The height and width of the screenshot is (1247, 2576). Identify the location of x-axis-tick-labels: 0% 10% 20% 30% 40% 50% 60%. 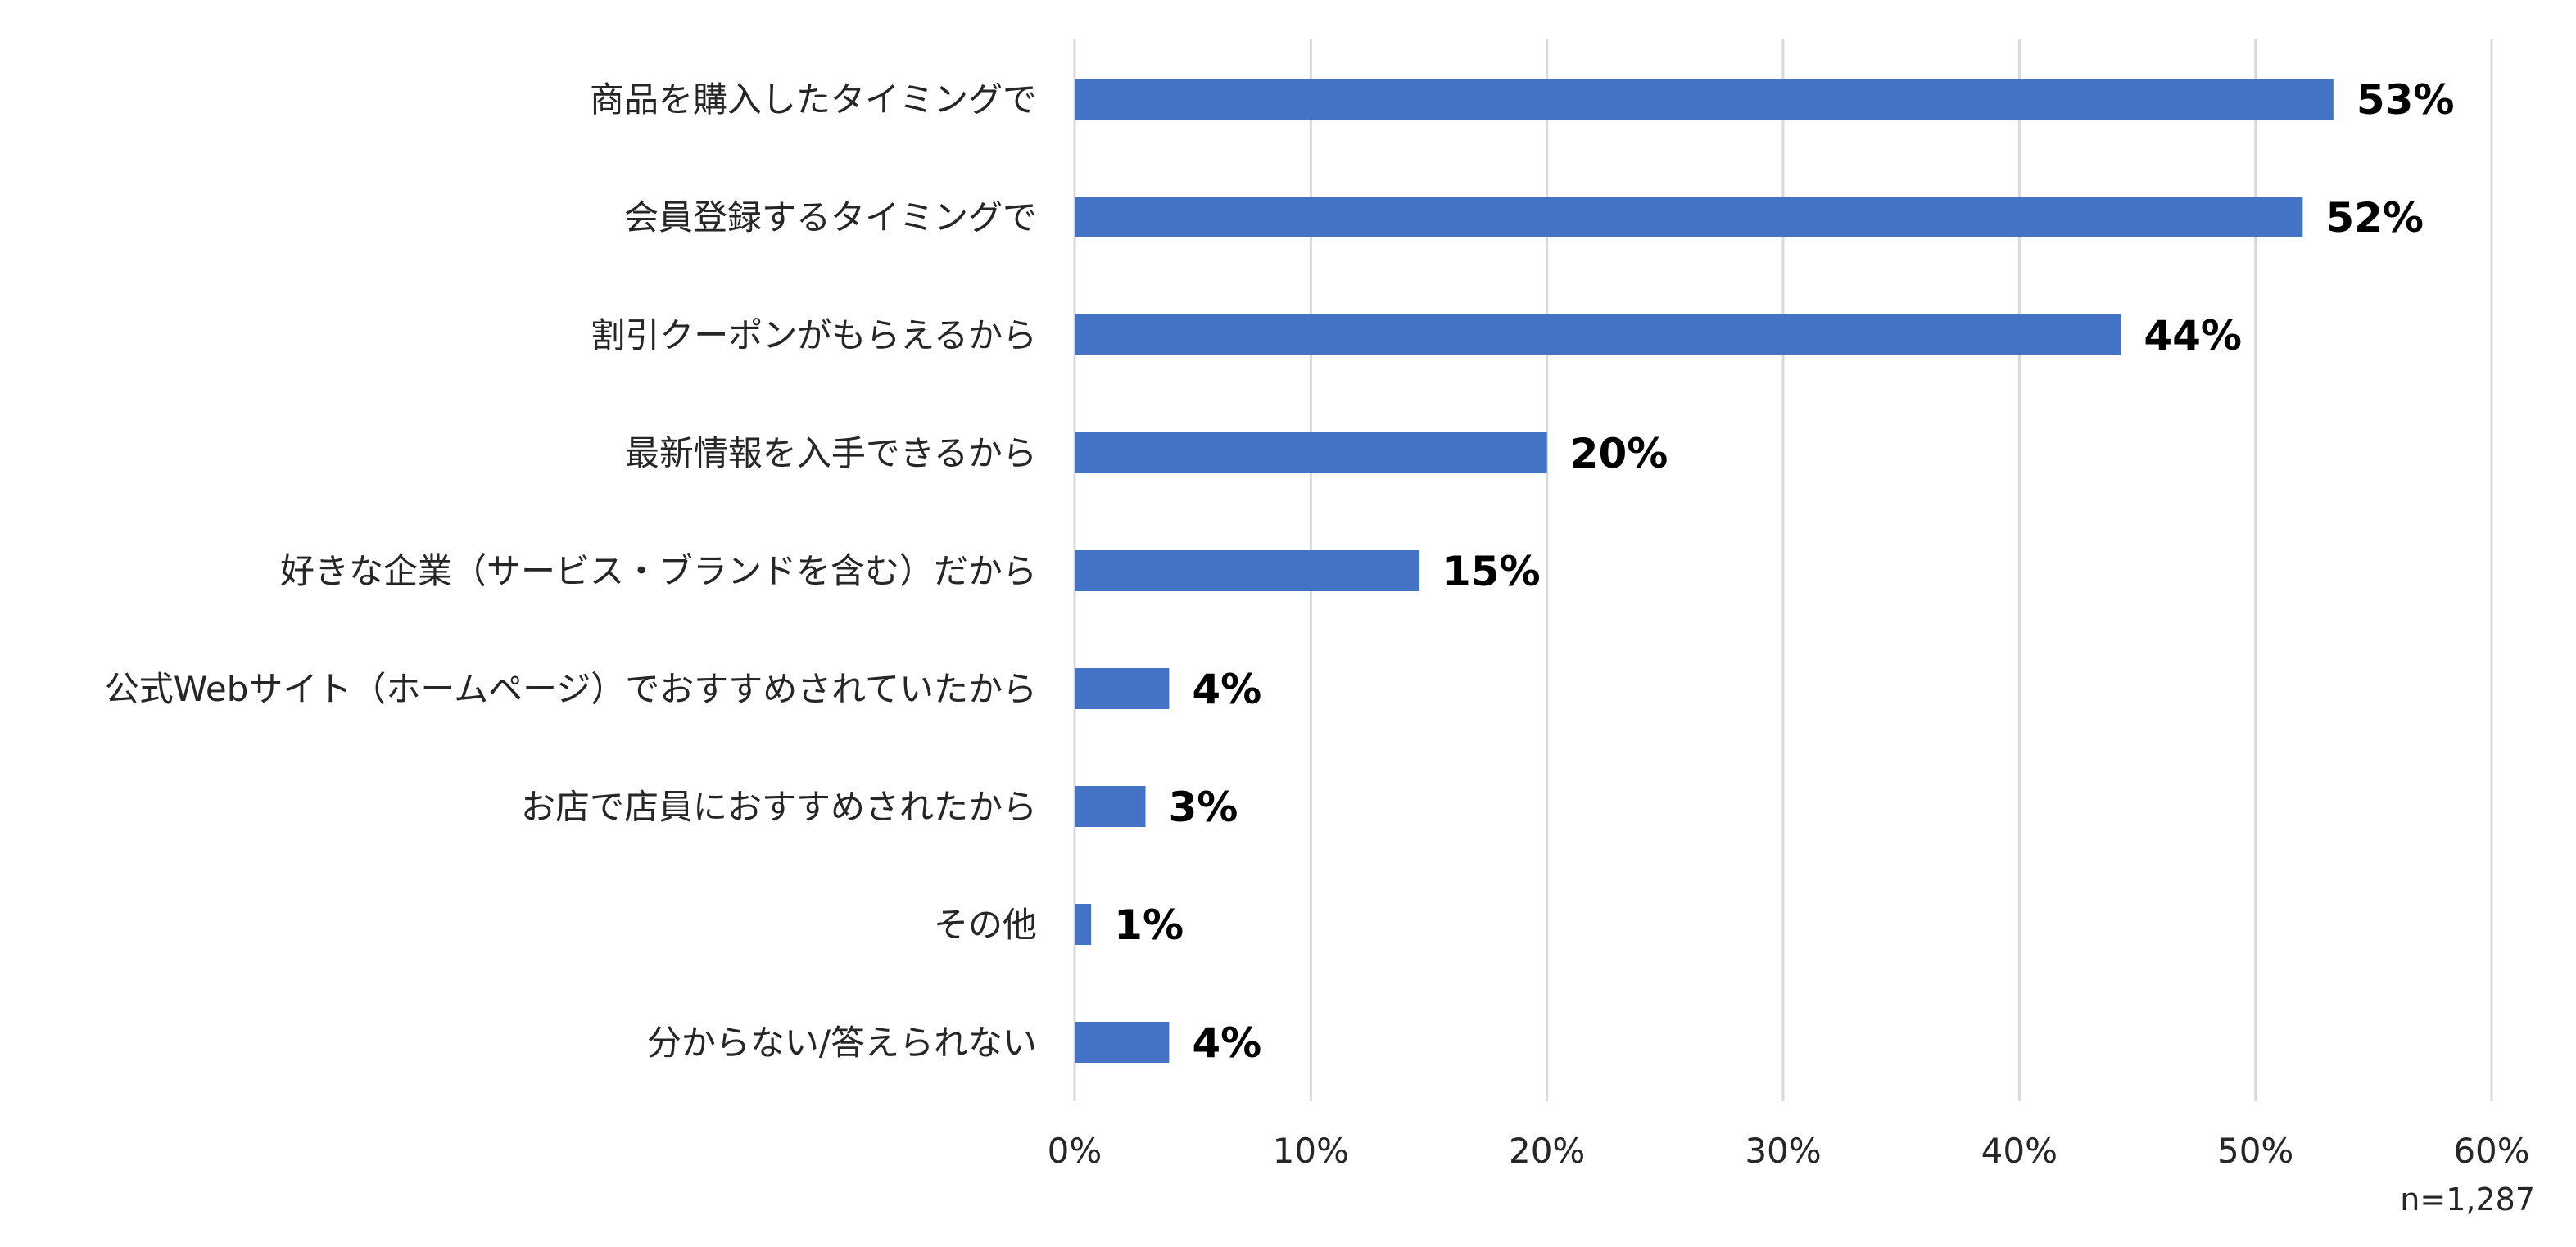
(1789, 1151).